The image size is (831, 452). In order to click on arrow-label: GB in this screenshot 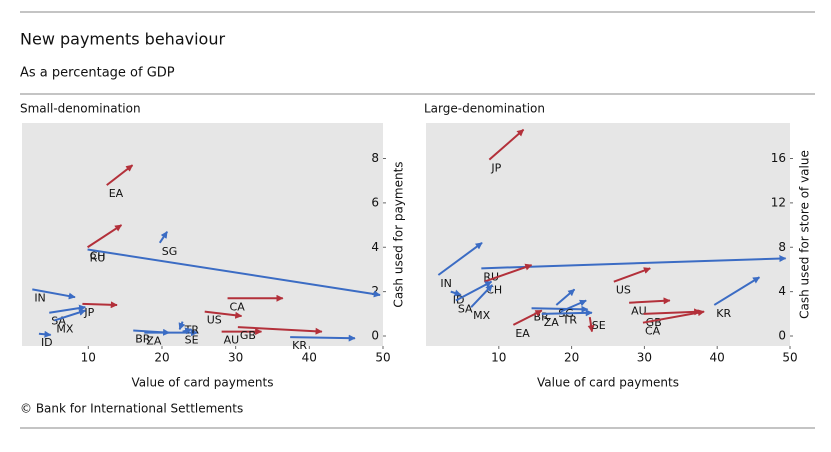, I will do `click(248, 335)`.